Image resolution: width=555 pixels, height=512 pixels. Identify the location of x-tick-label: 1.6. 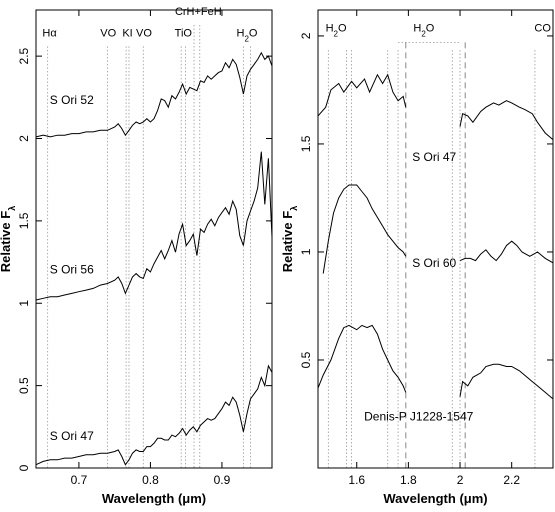
(356, 480).